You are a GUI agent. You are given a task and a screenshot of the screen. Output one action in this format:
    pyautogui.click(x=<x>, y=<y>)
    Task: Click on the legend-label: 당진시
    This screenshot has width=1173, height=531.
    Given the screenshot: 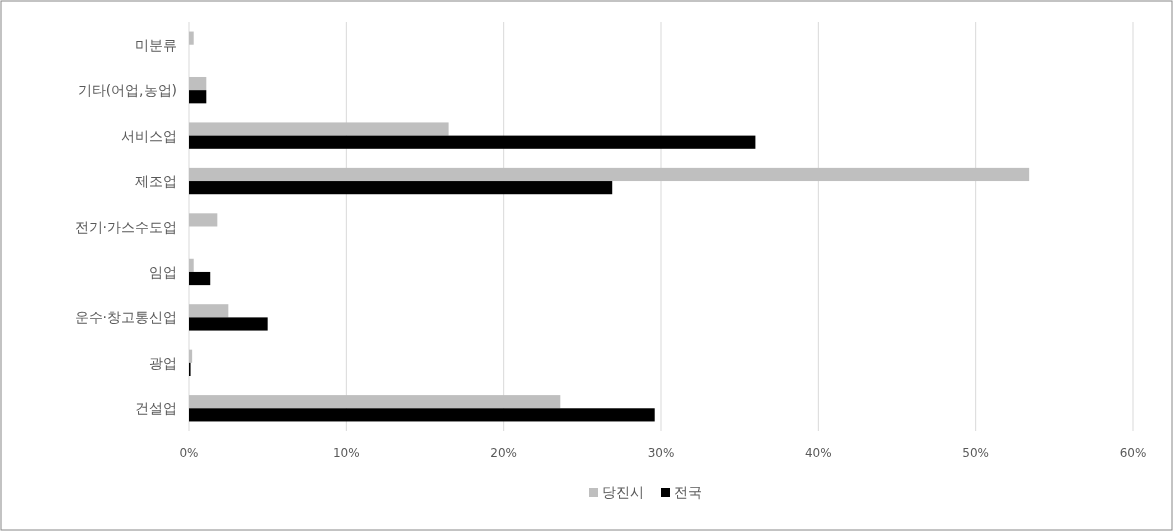 What is the action you would take?
    pyautogui.click(x=623, y=492)
    